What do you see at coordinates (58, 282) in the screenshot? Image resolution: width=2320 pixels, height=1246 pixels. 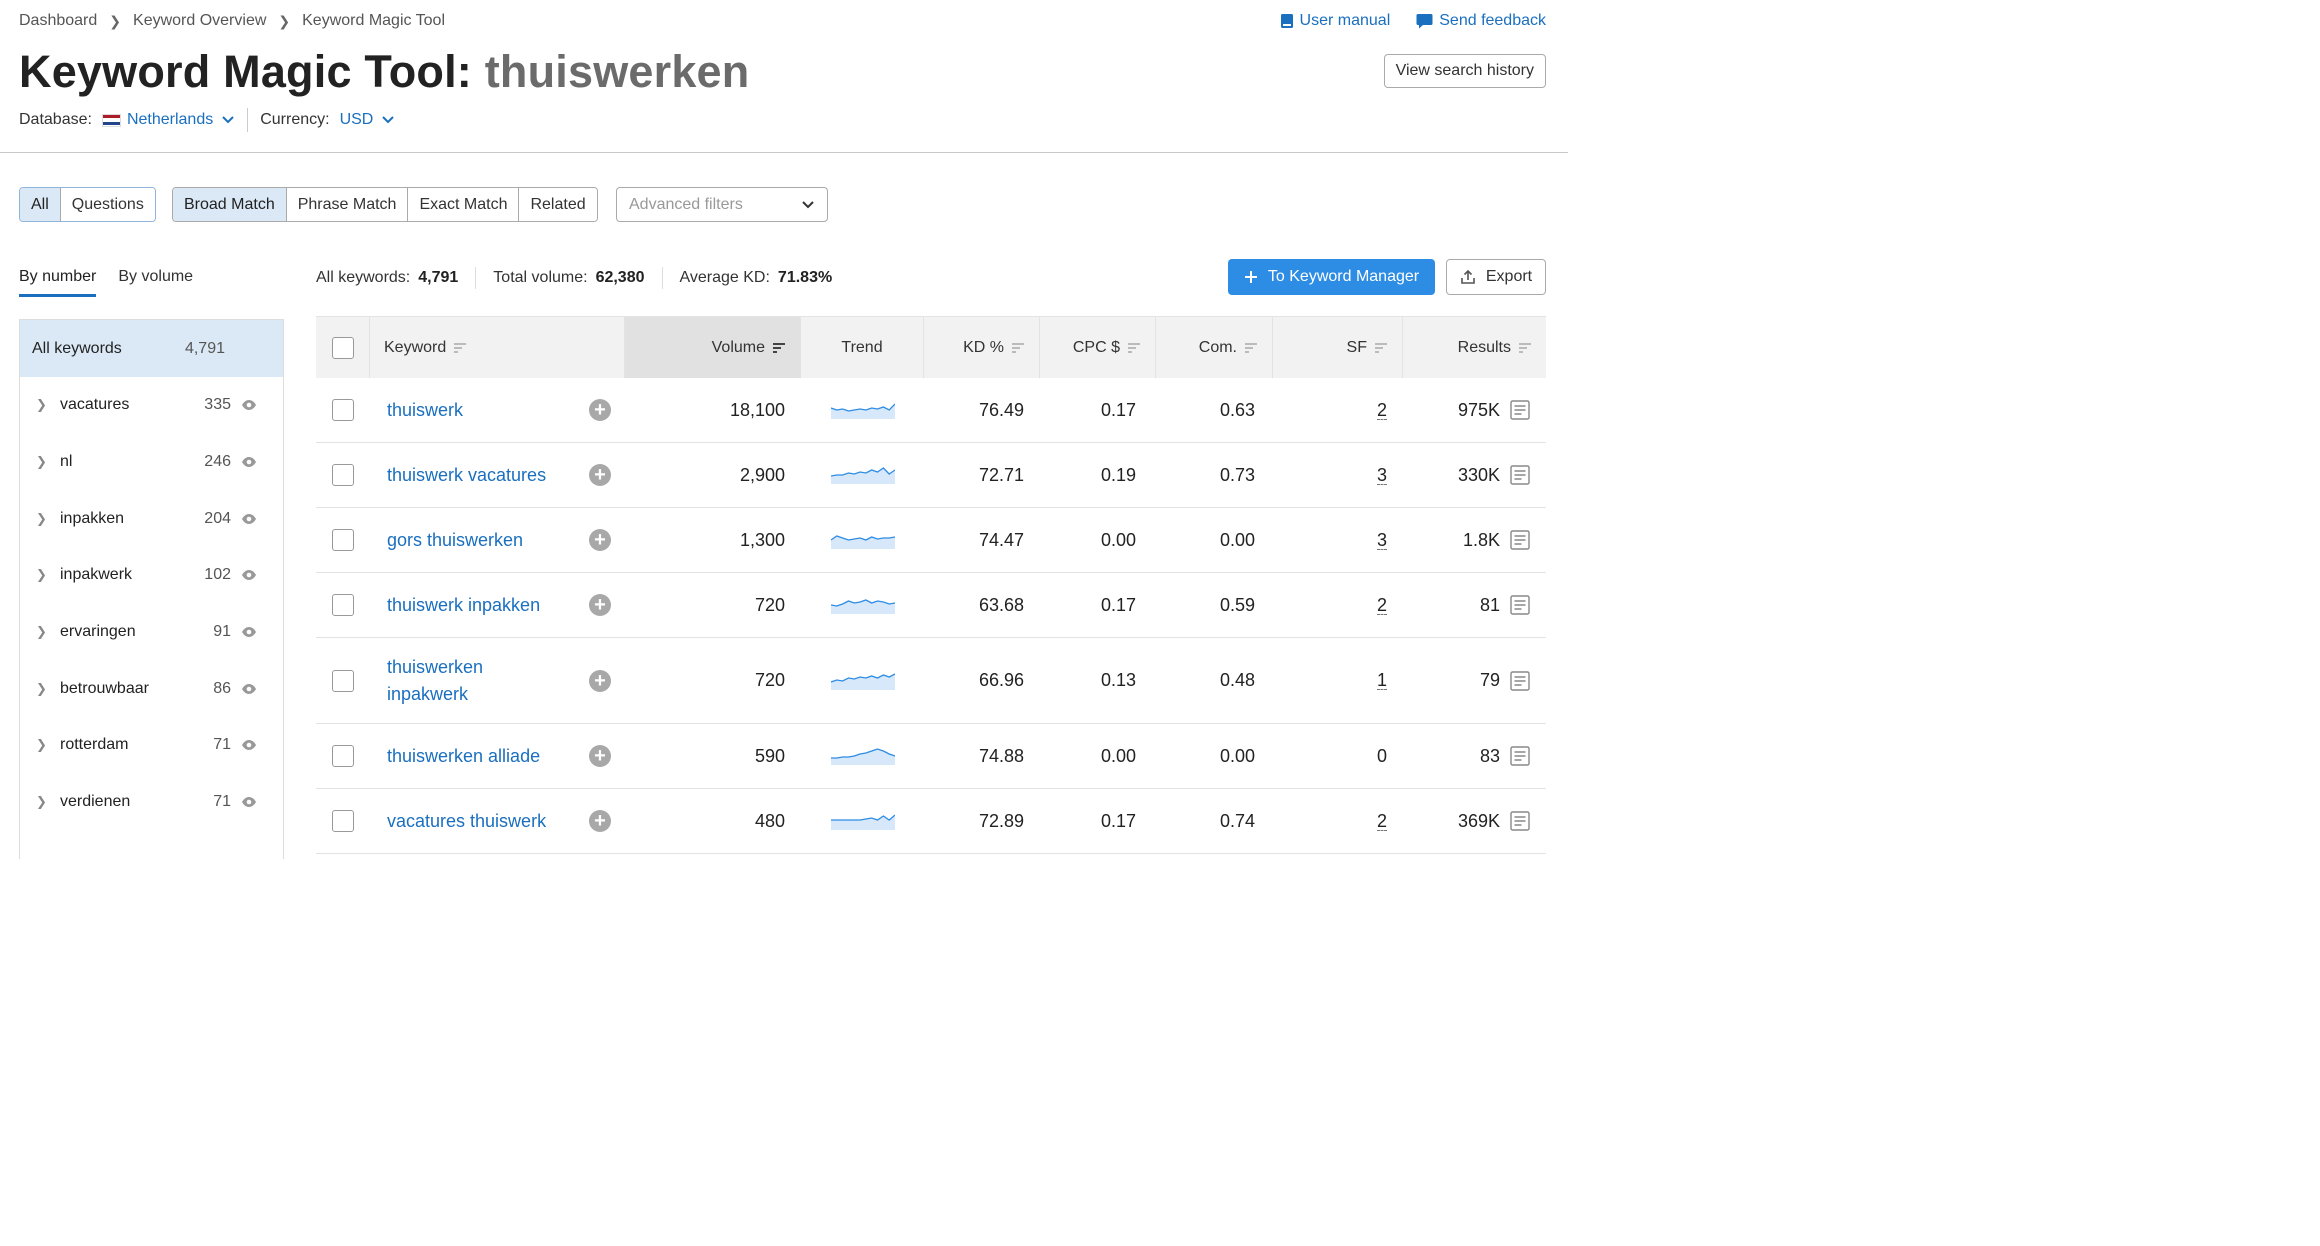 I see `tab-by-number: By number` at bounding box center [58, 282].